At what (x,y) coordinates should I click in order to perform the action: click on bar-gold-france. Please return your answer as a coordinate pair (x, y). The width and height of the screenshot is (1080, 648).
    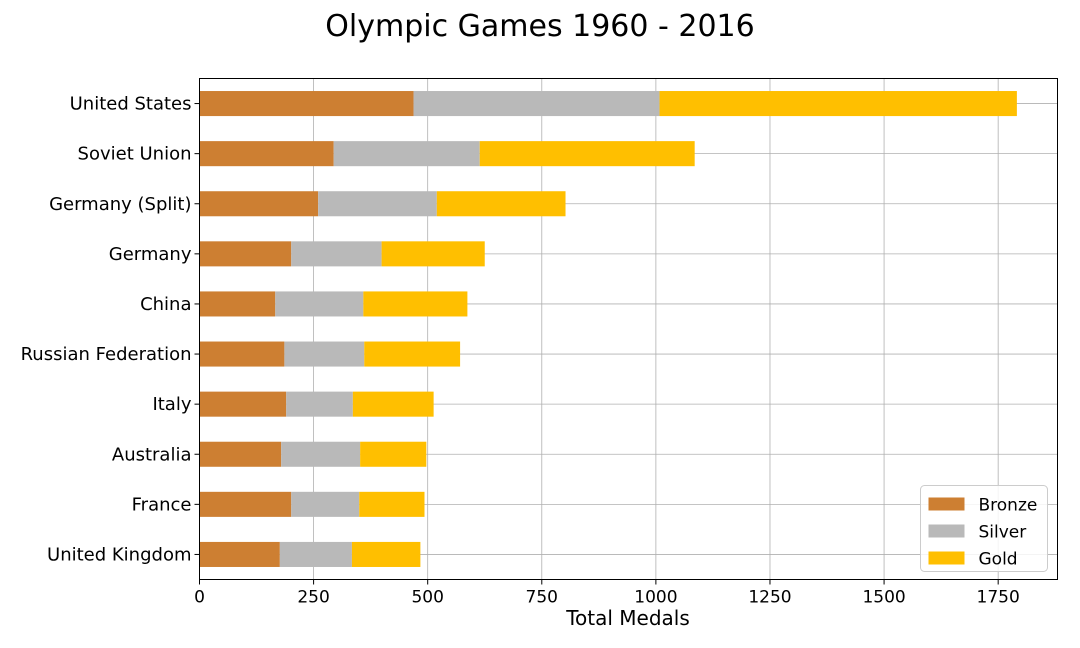
    Looking at the image, I should click on (392, 504).